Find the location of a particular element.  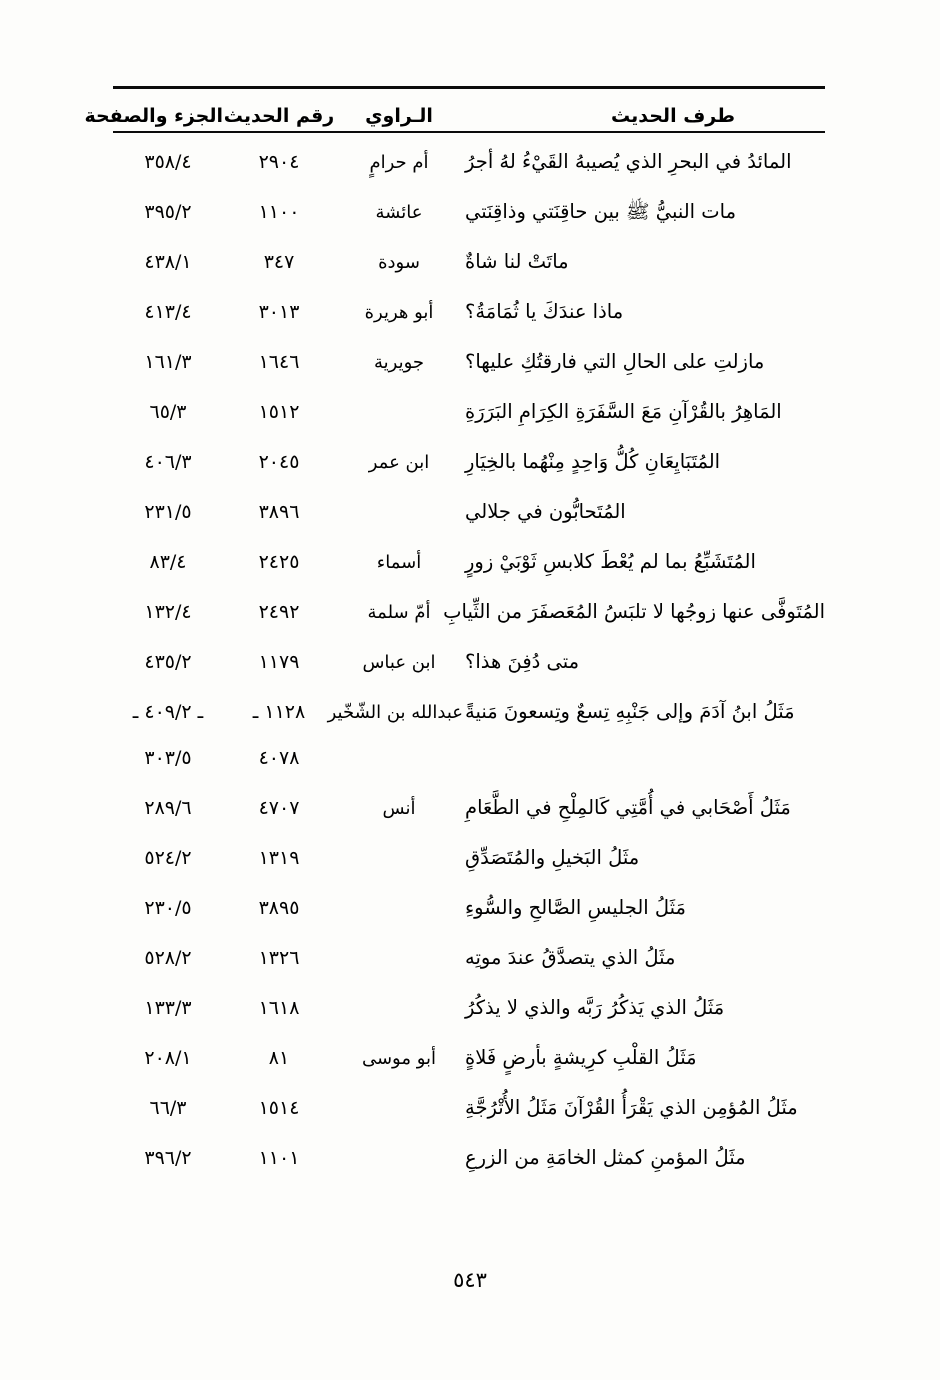

header-label-hadith-text: طرف الحديث is located at coordinates (673, 116).